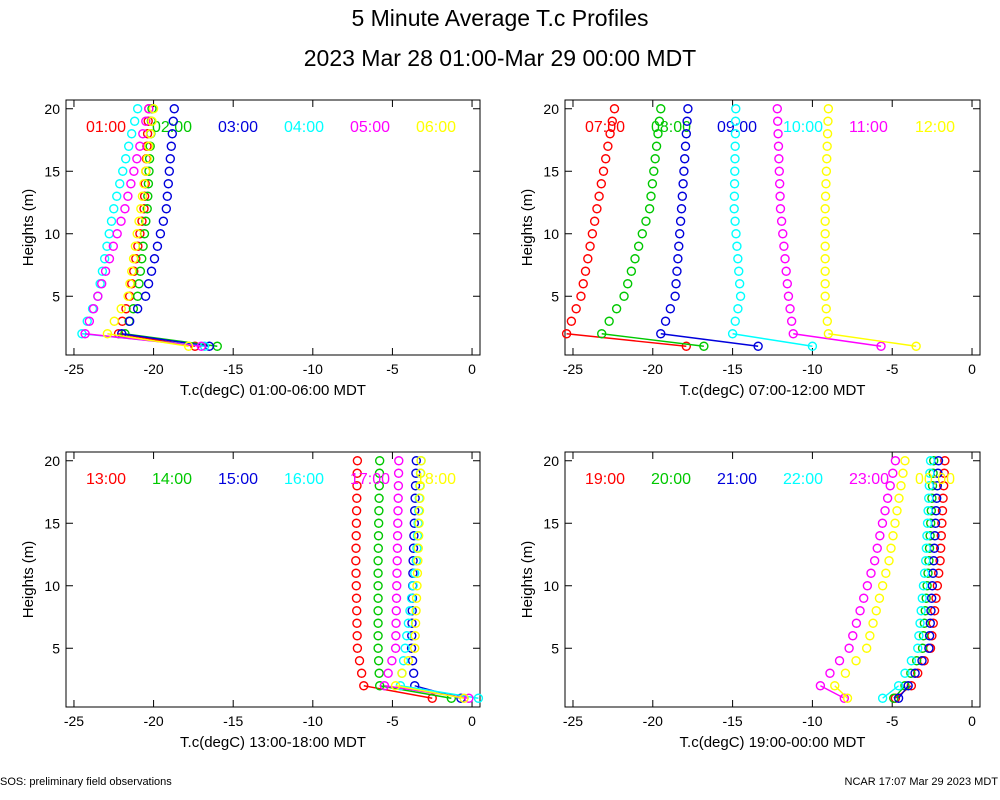 This screenshot has height=800, width=1000. Describe the element at coordinates (935, 479) in the screenshot. I see `legend-entry: 00:00` at that location.